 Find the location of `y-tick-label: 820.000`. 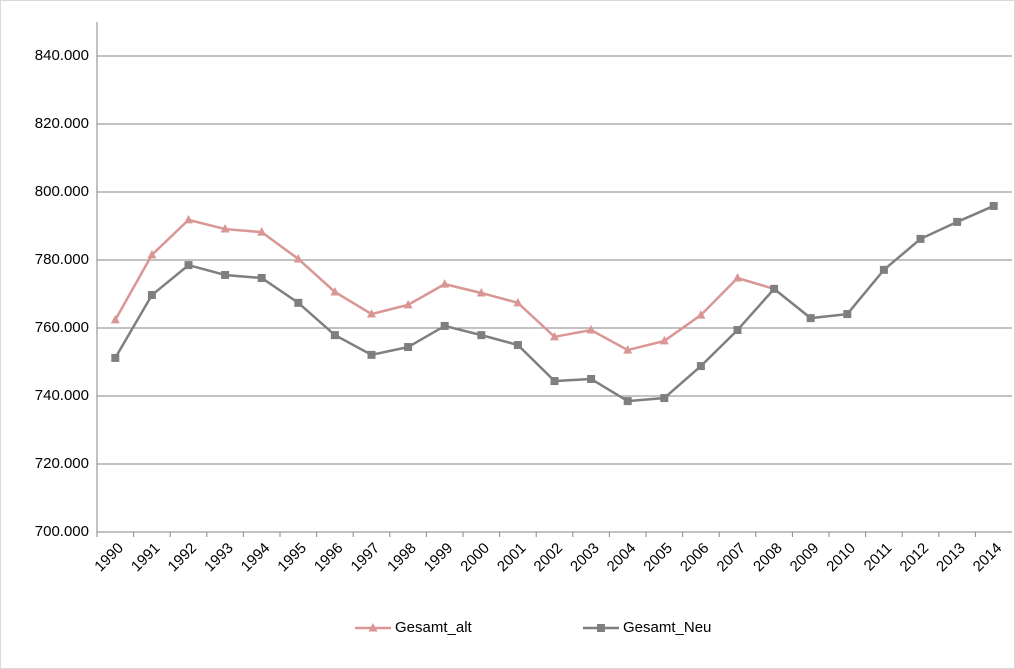

y-tick-label: 820.000 is located at coordinates (62, 123).